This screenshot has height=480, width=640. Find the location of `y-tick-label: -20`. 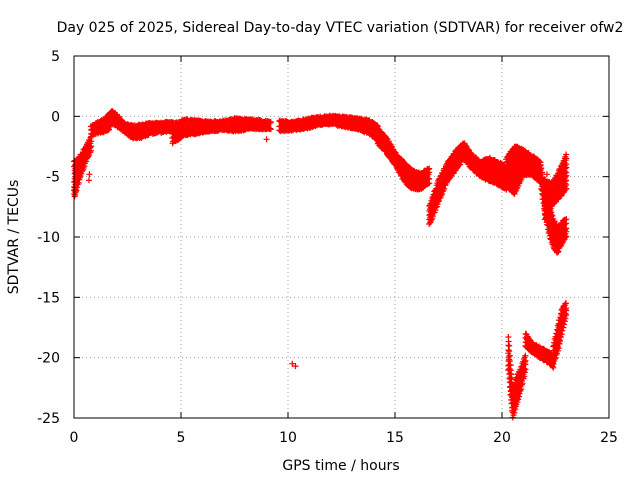

y-tick-label: -20 is located at coordinates (48, 359).